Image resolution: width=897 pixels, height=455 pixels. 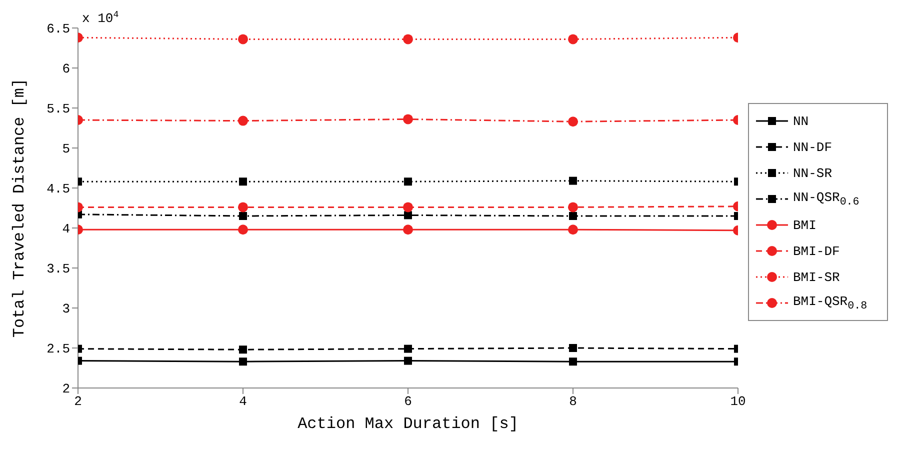 I want to click on y-tick-label: 6, so click(x=66, y=69).